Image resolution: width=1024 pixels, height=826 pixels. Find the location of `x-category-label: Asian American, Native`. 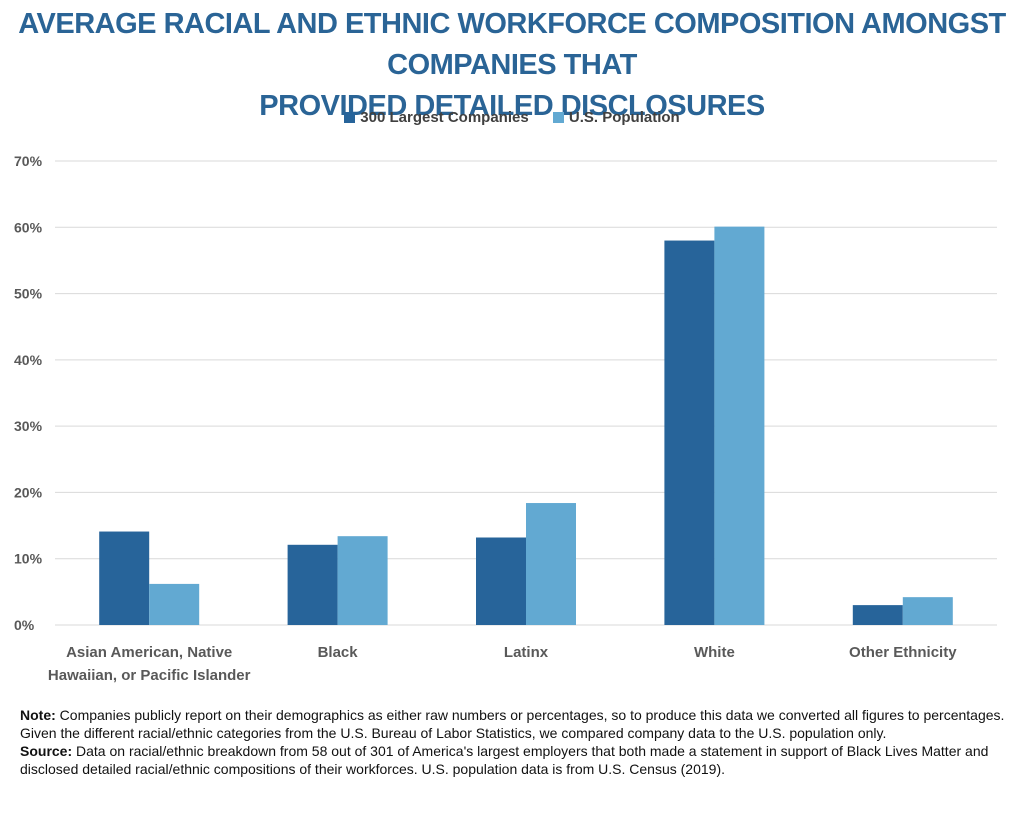

x-category-label: Asian American, Native is located at coordinates (149, 652).